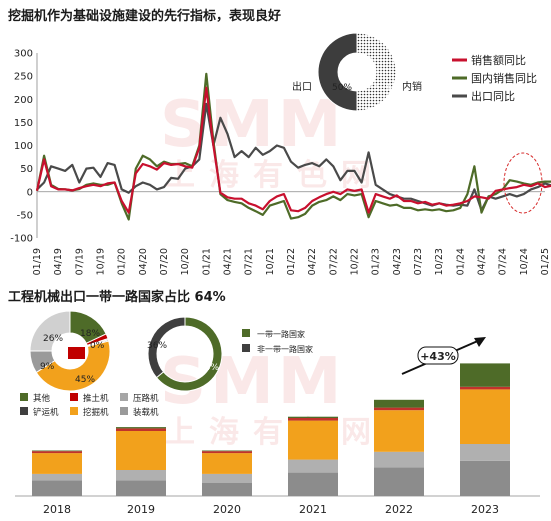 This screenshot has height=521, width=551. I want to click on x-tick-label: 2019, so click(141, 509).